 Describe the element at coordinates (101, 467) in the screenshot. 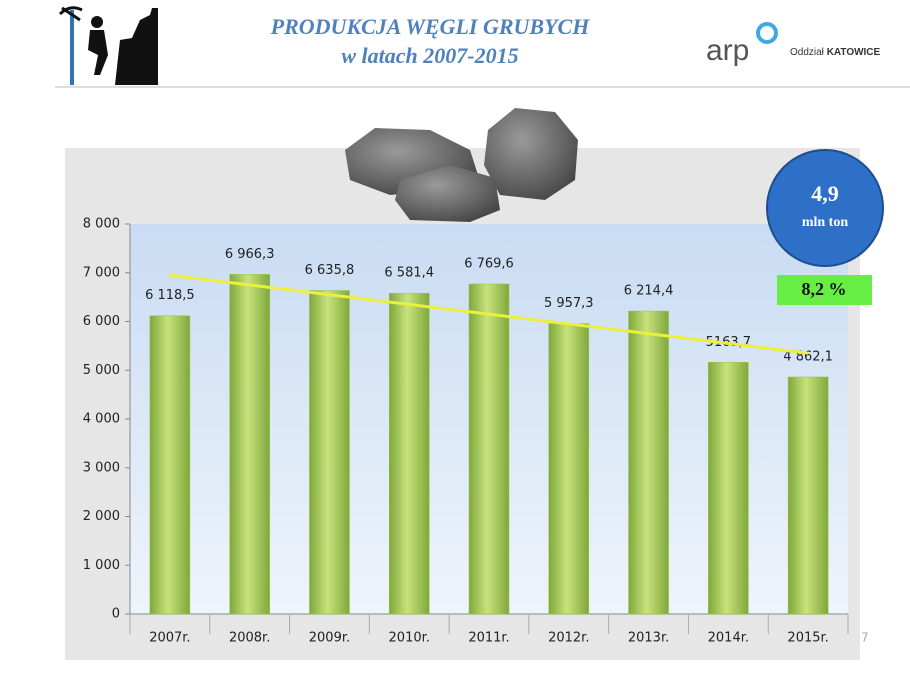

I see `y-tick-label: 3 000` at that location.